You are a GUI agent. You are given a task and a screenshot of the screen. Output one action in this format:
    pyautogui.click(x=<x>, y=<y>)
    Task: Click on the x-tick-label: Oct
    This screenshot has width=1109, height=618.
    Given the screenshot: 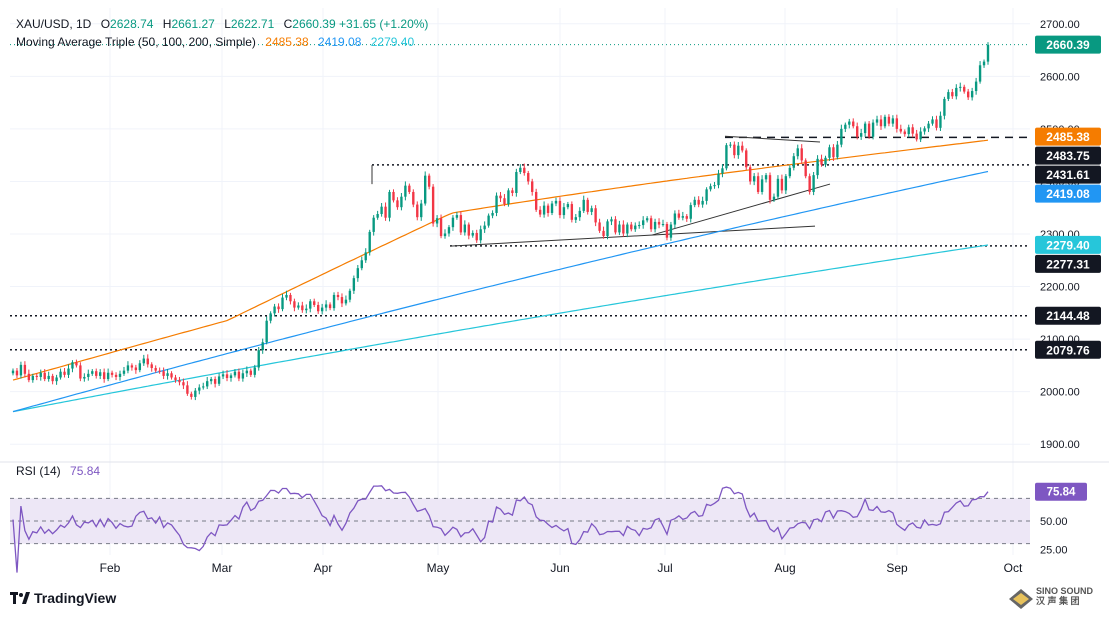 What is the action you would take?
    pyautogui.click(x=1013, y=568)
    